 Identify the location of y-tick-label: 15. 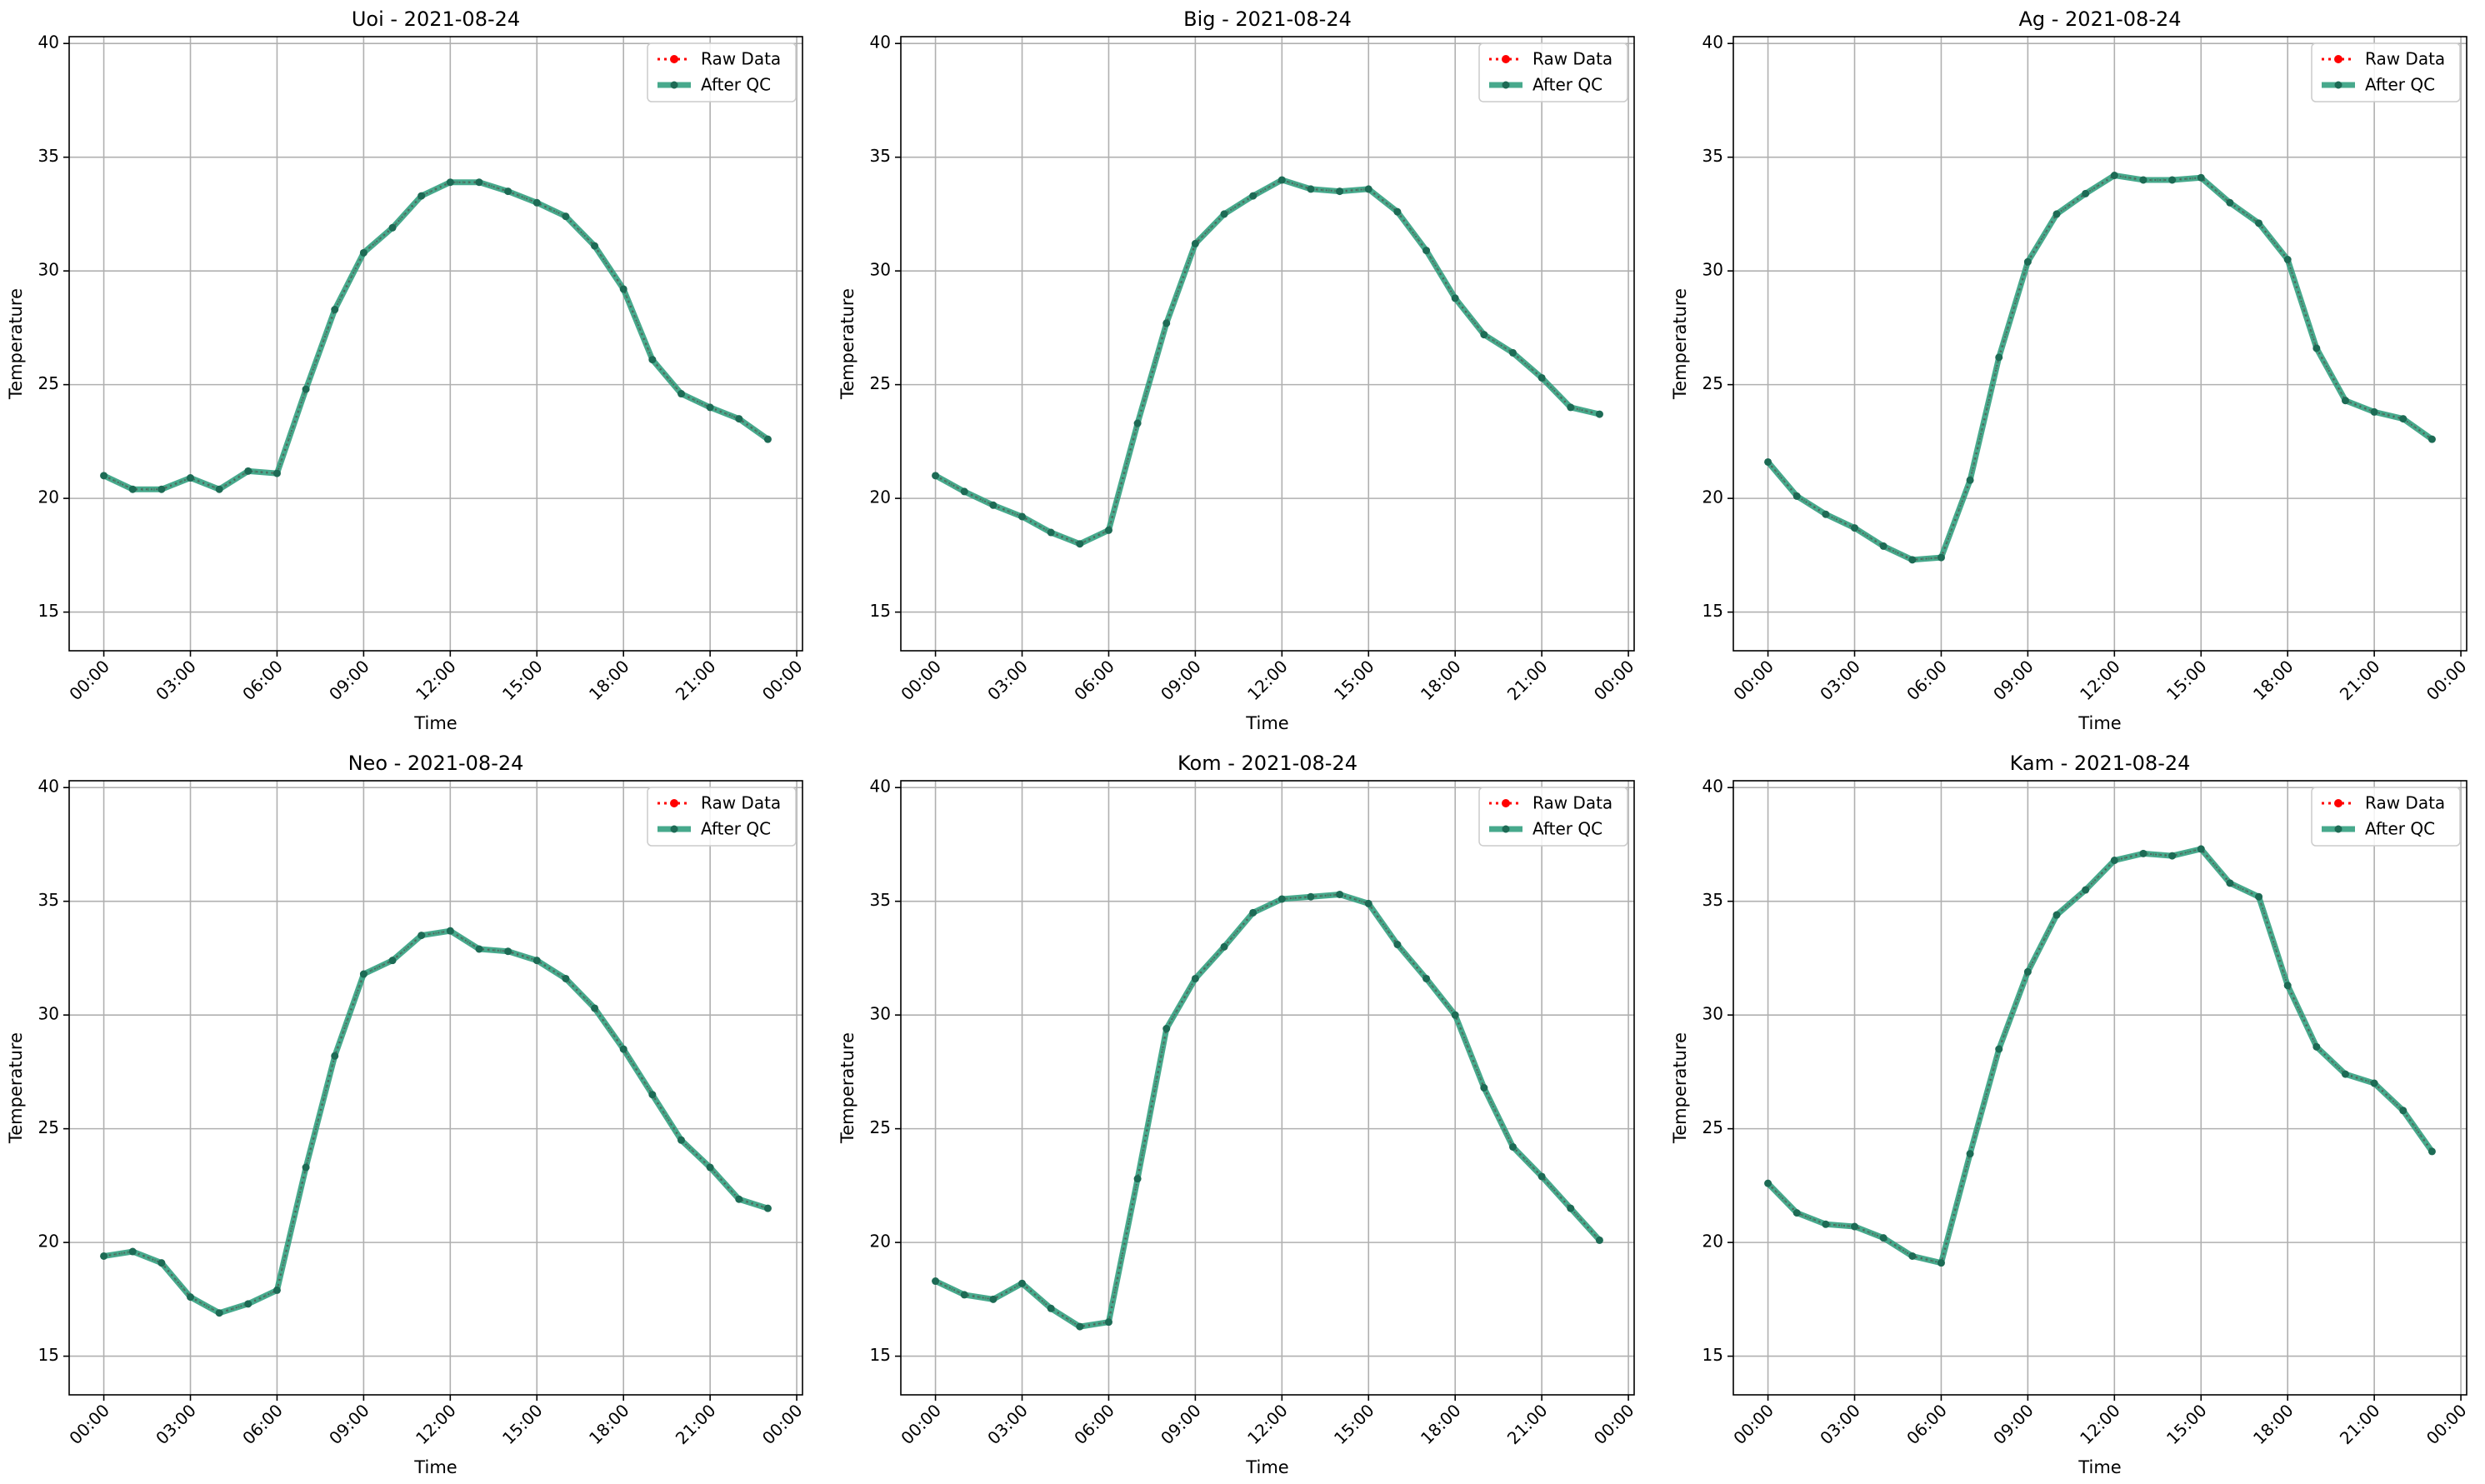
(48, 1355).